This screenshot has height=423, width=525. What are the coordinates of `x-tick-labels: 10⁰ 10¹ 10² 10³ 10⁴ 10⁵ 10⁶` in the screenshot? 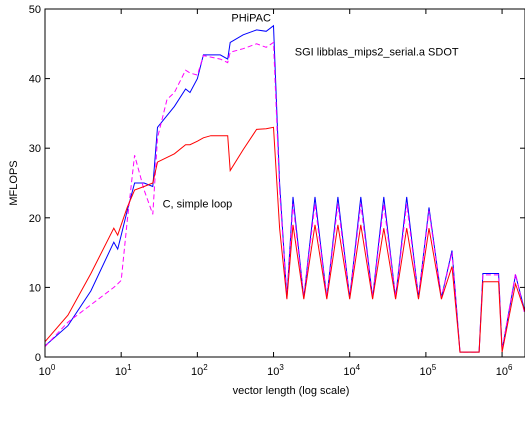 It's located at (276, 370).